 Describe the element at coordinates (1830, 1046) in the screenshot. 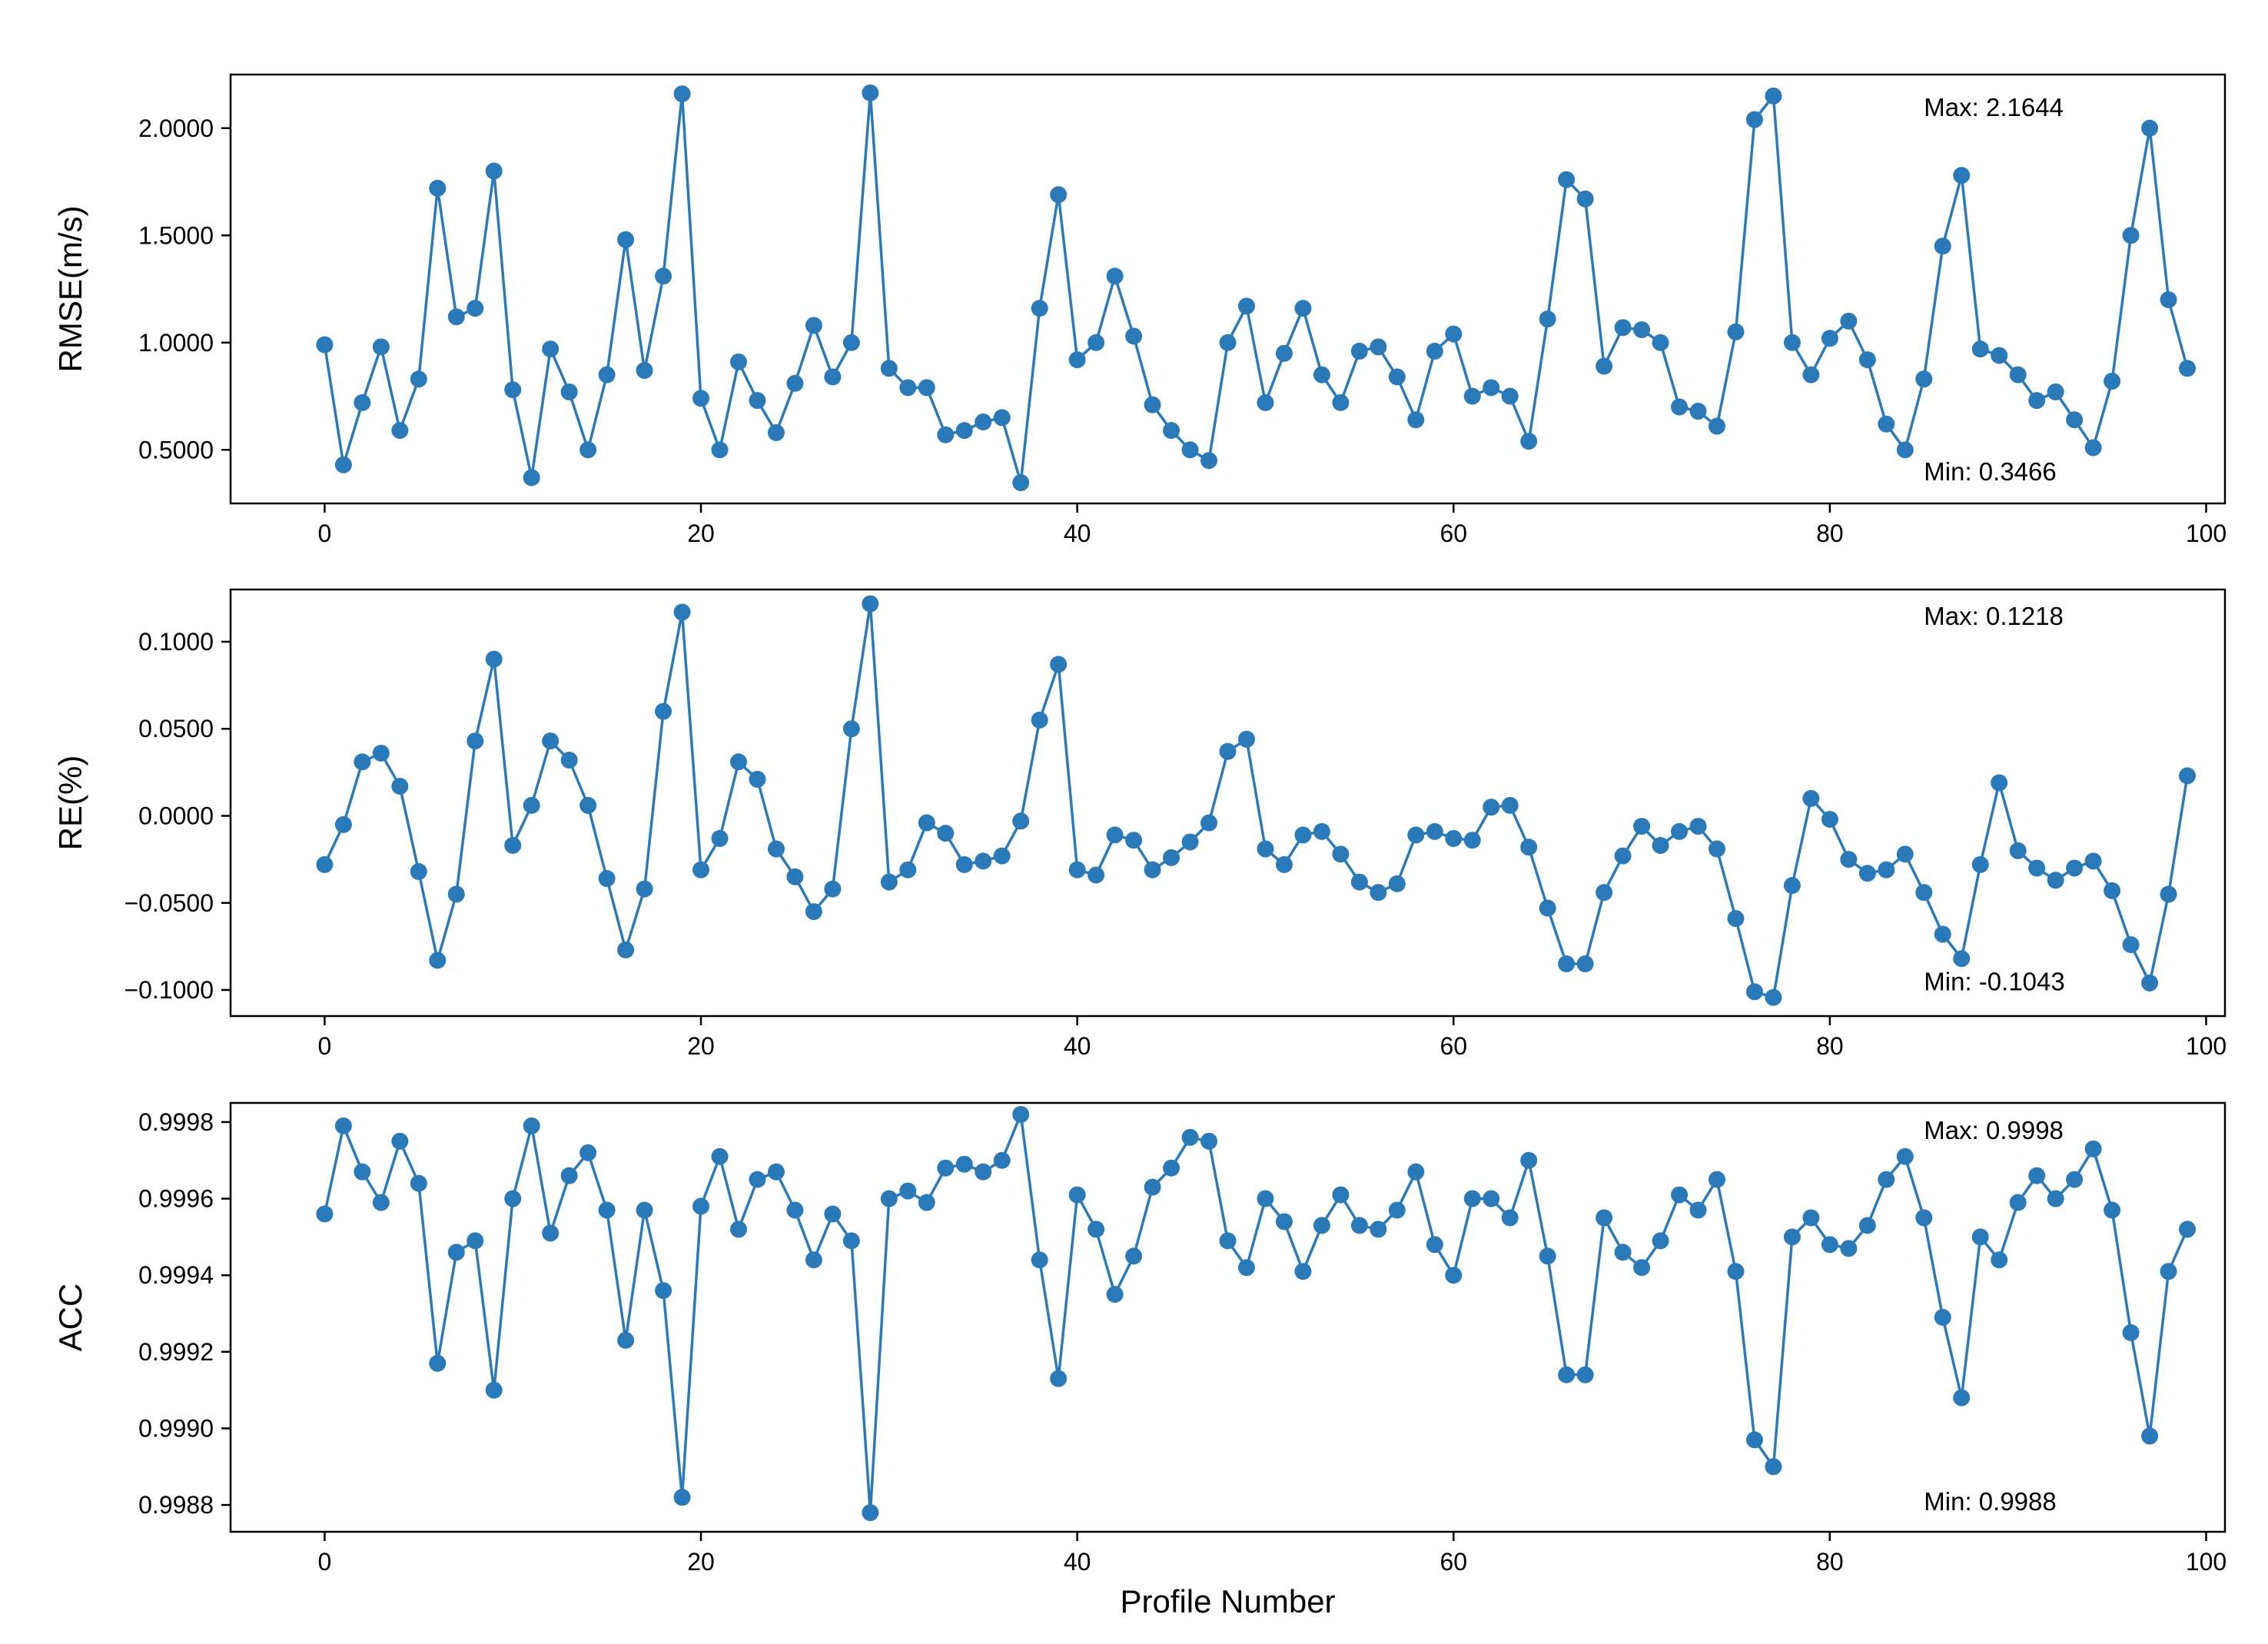

I see `re-xtick-label: 80` at that location.